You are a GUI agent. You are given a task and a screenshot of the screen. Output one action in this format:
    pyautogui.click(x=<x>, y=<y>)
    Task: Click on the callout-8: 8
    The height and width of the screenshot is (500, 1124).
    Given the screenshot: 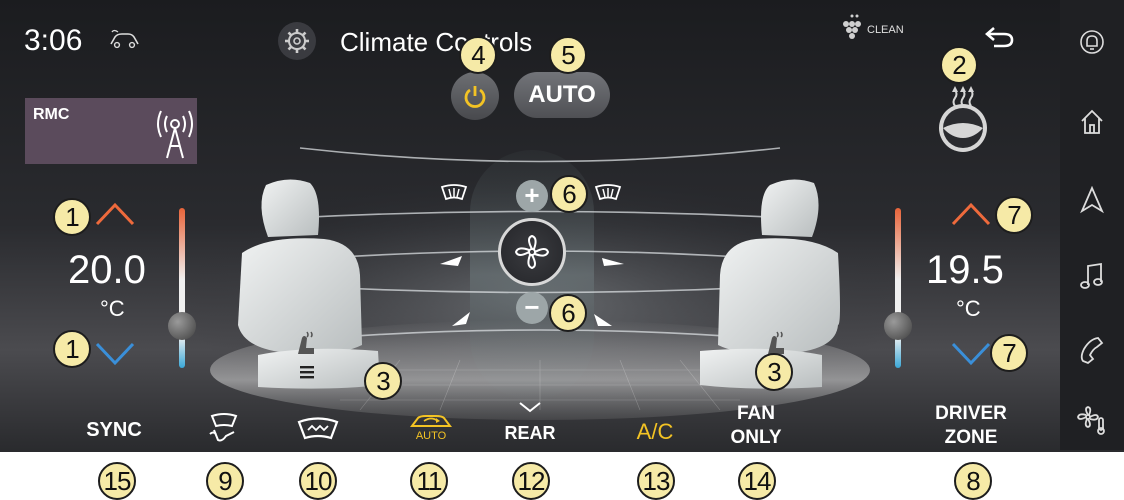 What is the action you would take?
    pyautogui.click(x=973, y=481)
    